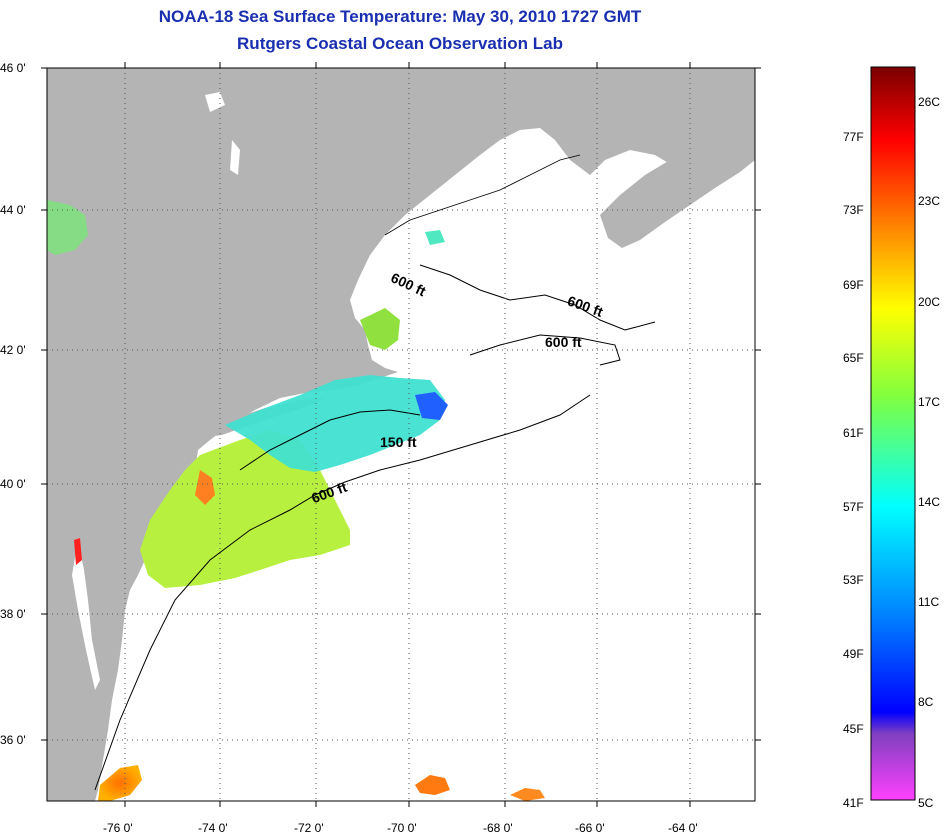  What do you see at coordinates (330, 440) in the screenshot?
I see `isobath-150ft` at bounding box center [330, 440].